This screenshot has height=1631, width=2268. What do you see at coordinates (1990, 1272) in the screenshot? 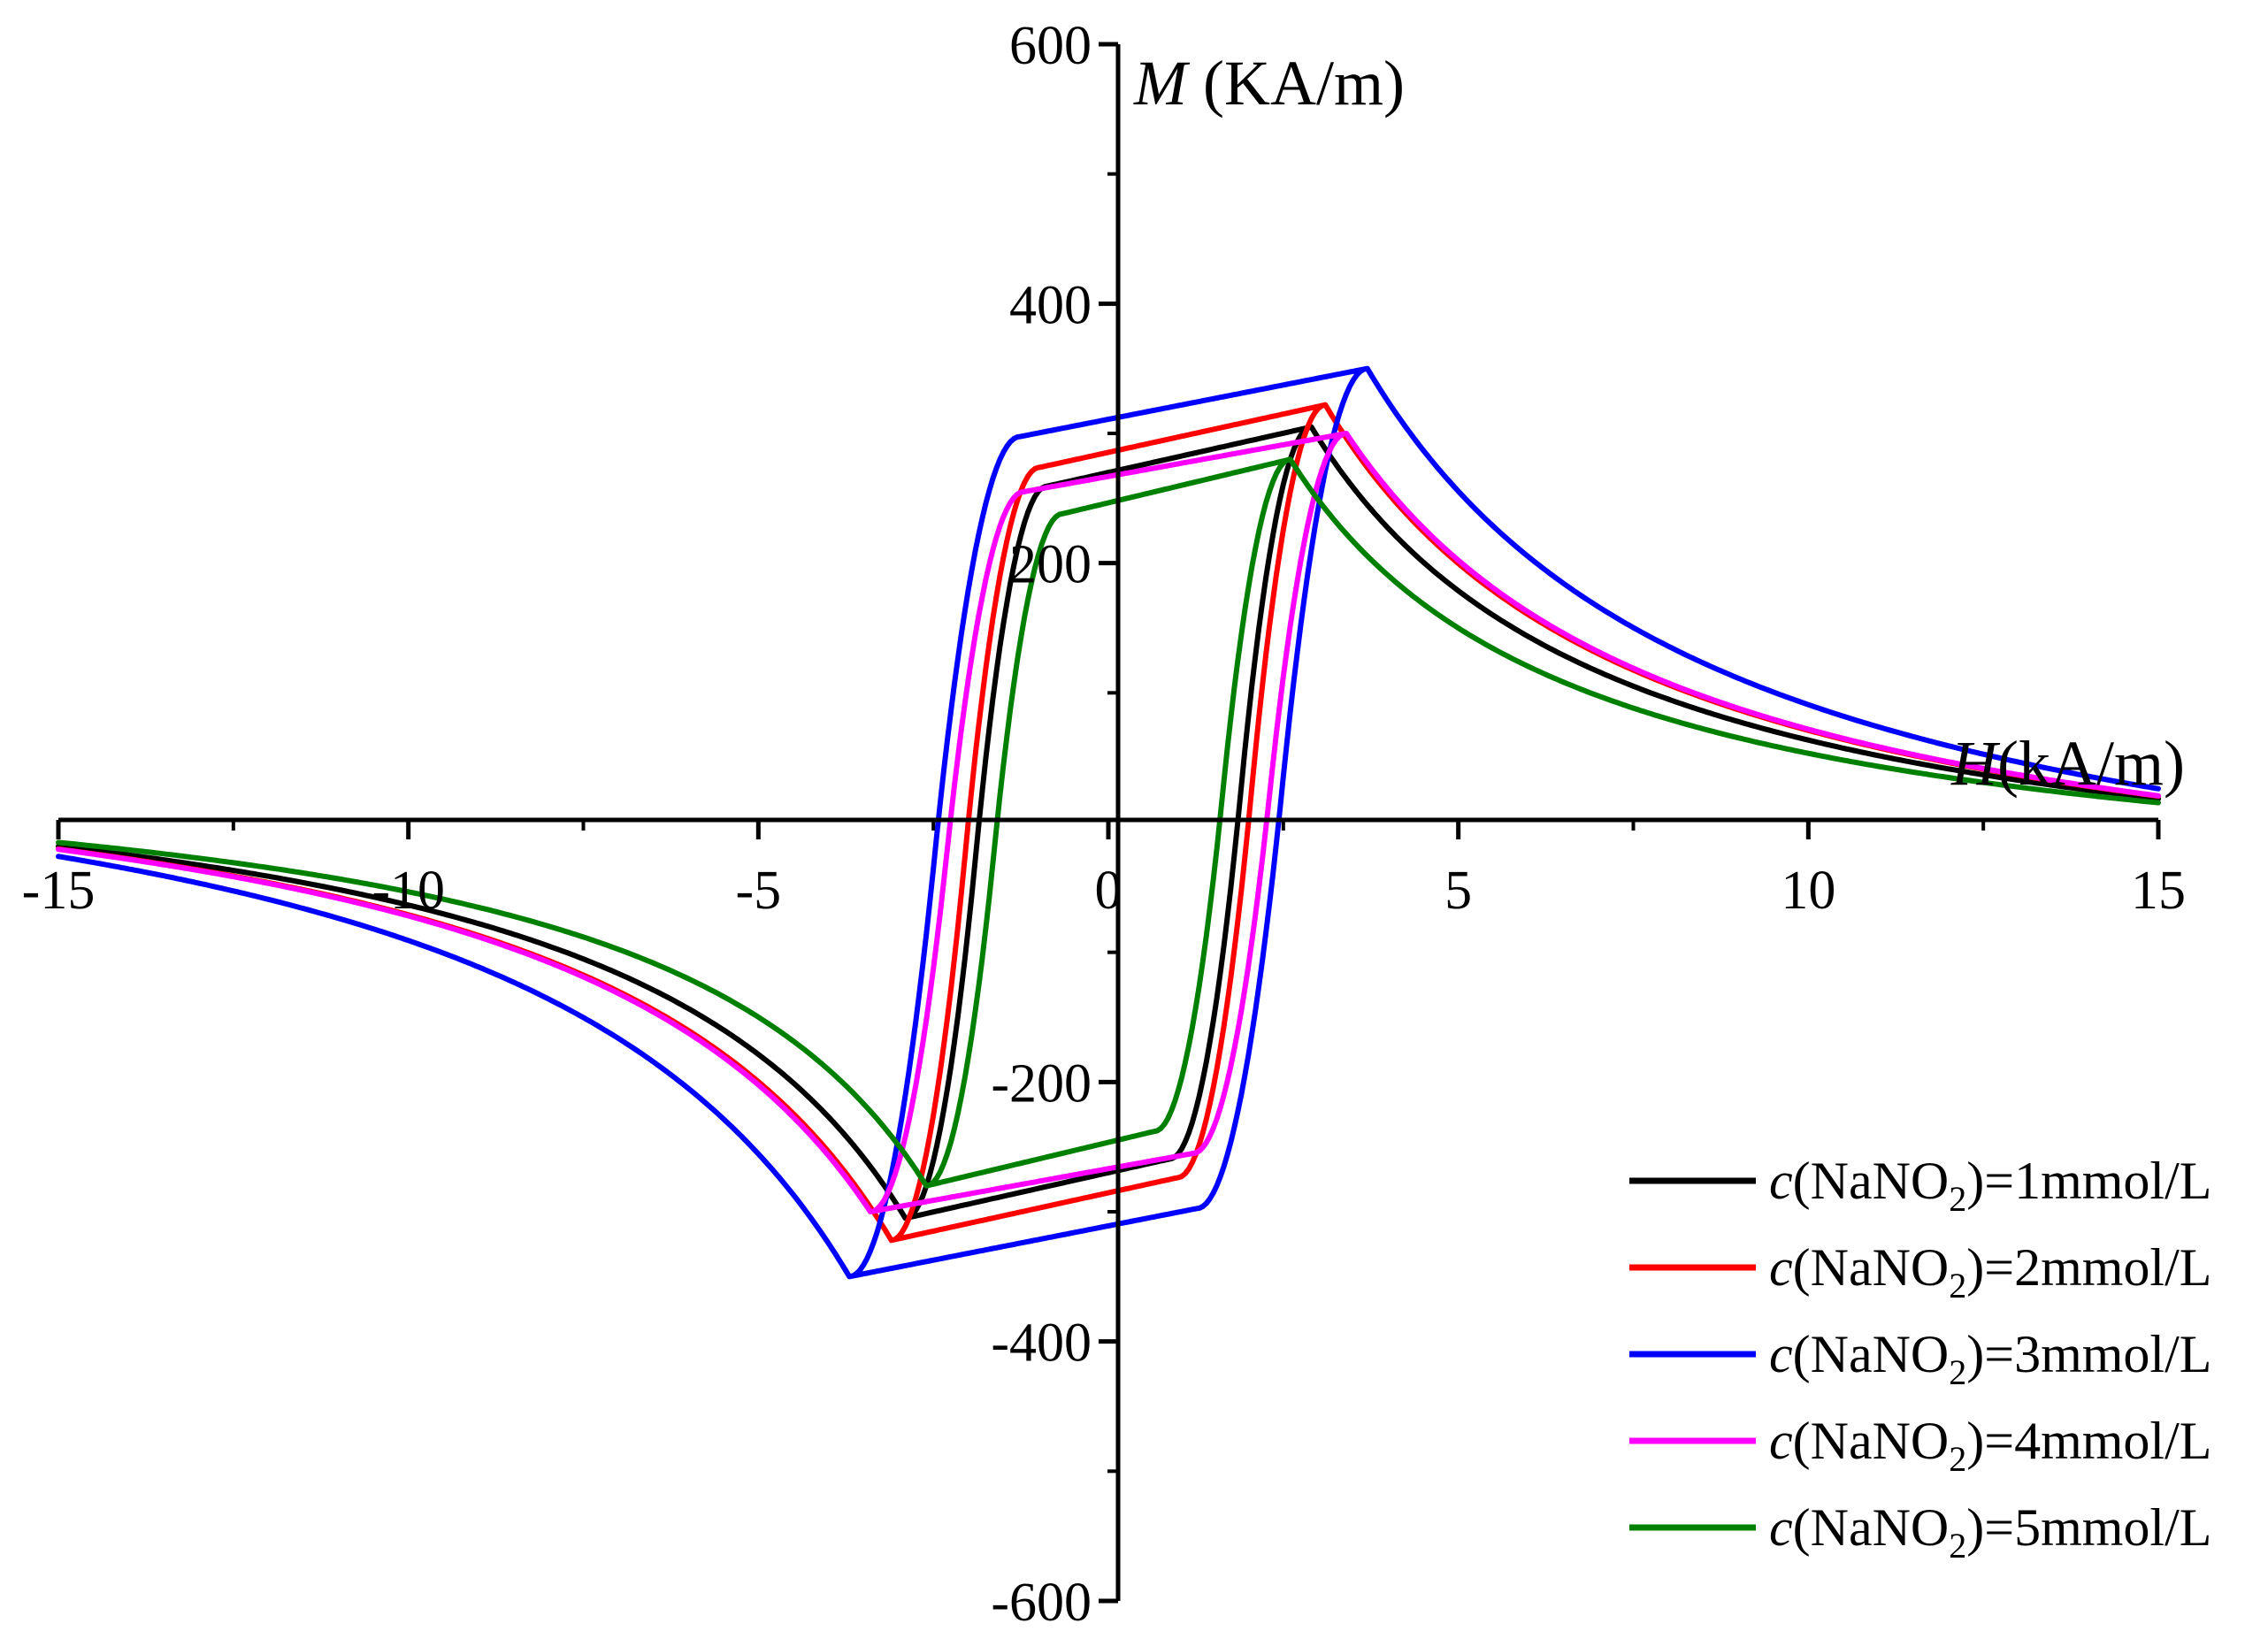
I see `legend-label-2: c(NaNO2)=2mmol/L` at bounding box center [1990, 1272].